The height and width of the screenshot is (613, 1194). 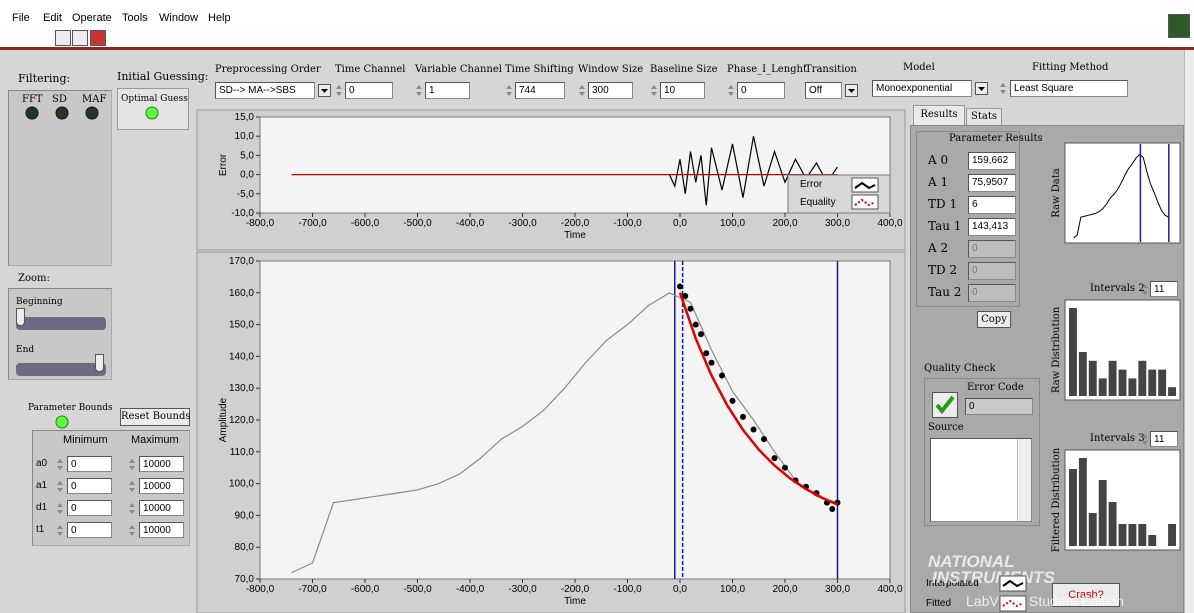 What do you see at coordinates (938, 248) in the screenshot?
I see `result-name: A 2` at bounding box center [938, 248].